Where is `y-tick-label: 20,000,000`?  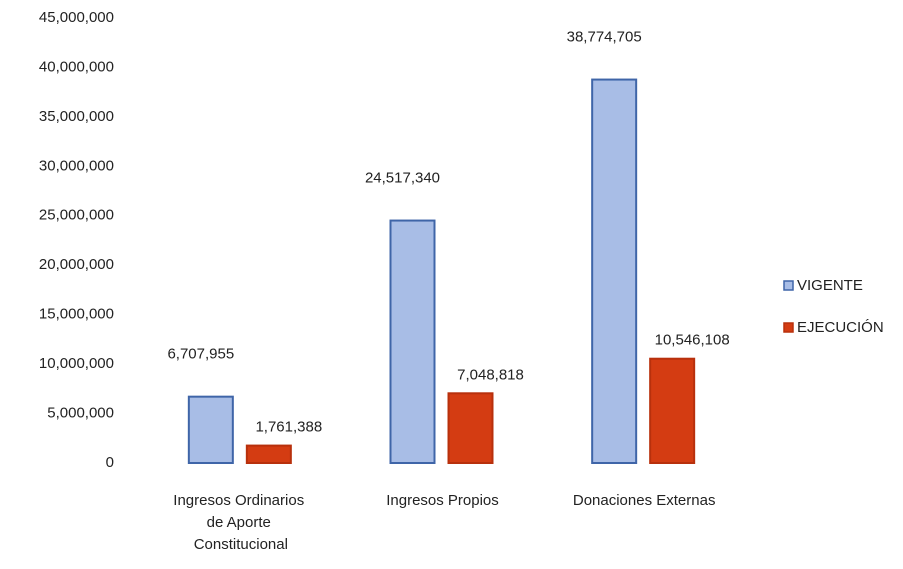 y-tick-label: 20,000,000 is located at coordinates (76, 264).